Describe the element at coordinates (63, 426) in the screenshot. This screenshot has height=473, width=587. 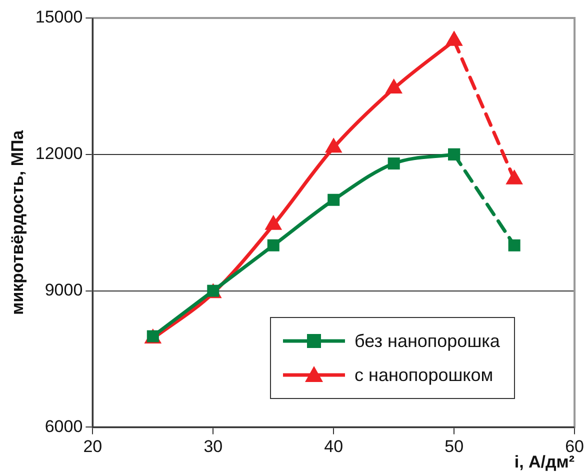
I see `y-tick-label: 6000` at that location.